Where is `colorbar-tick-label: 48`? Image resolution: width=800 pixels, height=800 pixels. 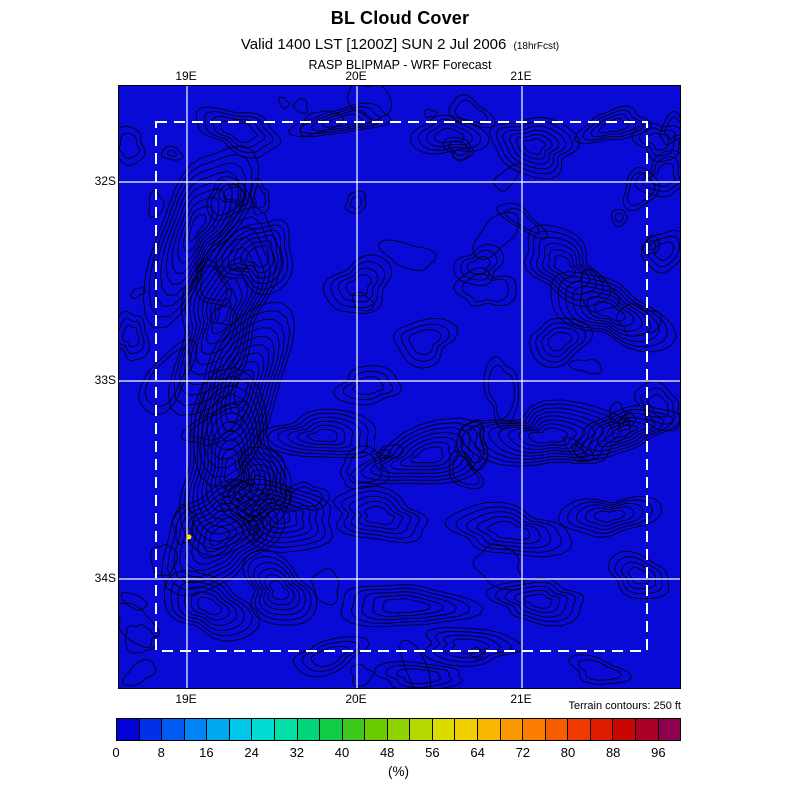 colorbar-tick-label: 48 is located at coordinates (387, 752).